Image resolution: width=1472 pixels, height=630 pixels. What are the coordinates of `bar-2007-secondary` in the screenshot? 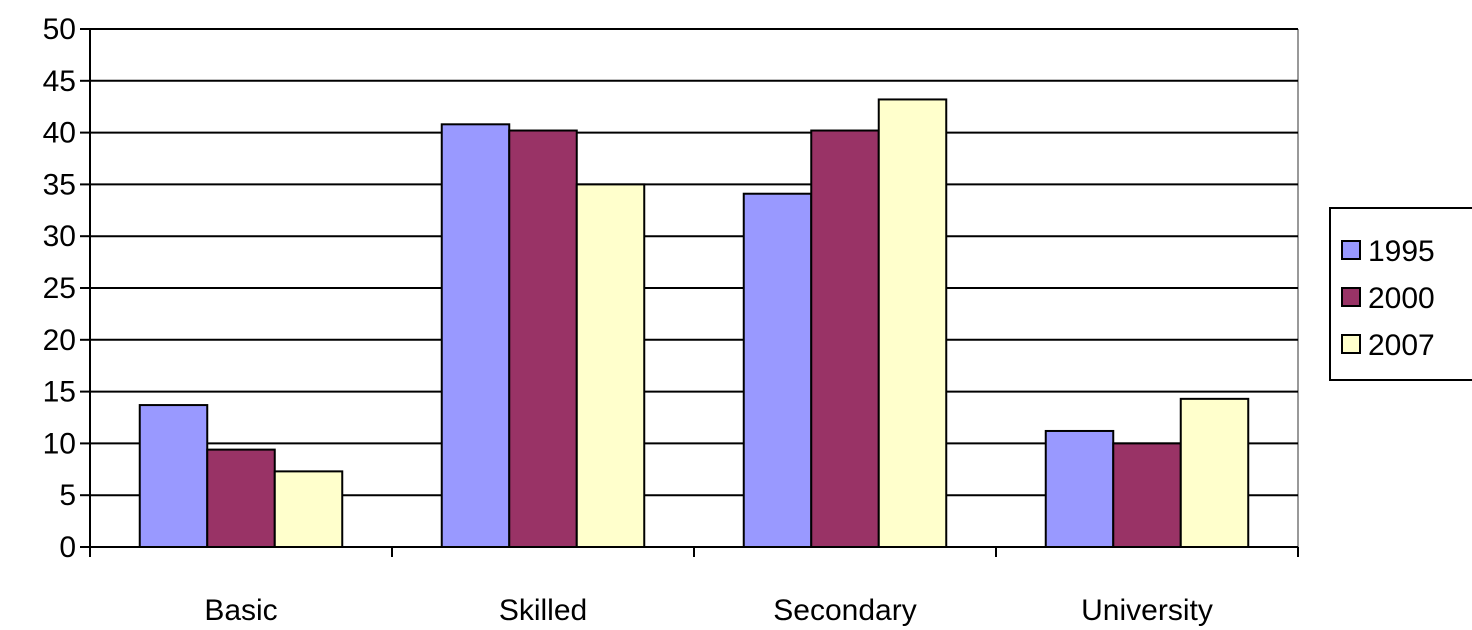 It's located at (912, 323).